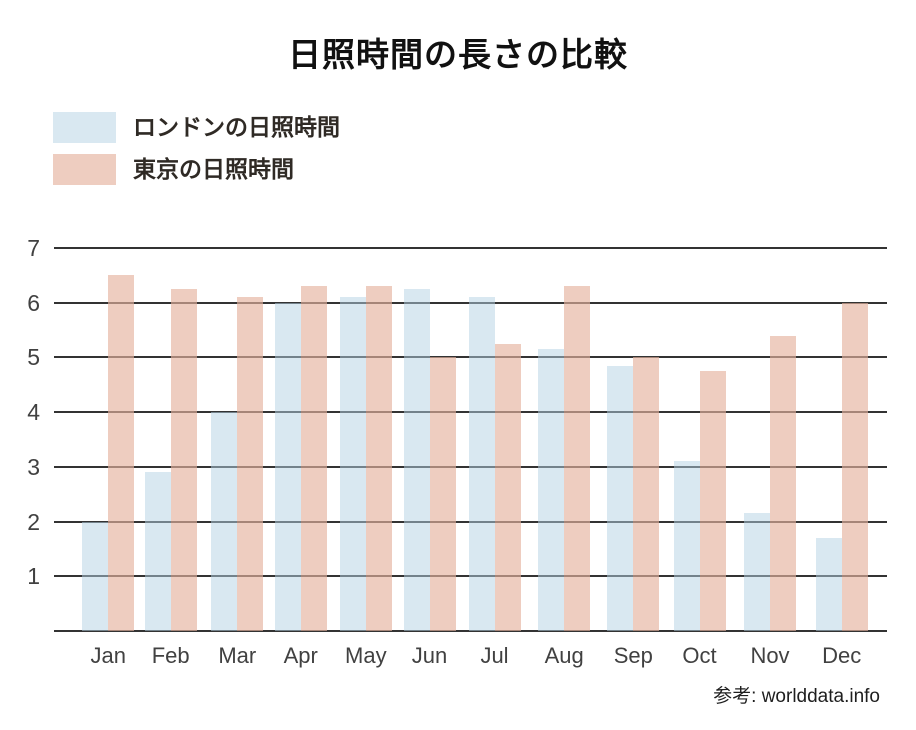 This screenshot has width=916, height=730. Describe the element at coordinates (33, 412) in the screenshot. I see `y-tick-label-4: 4` at that location.